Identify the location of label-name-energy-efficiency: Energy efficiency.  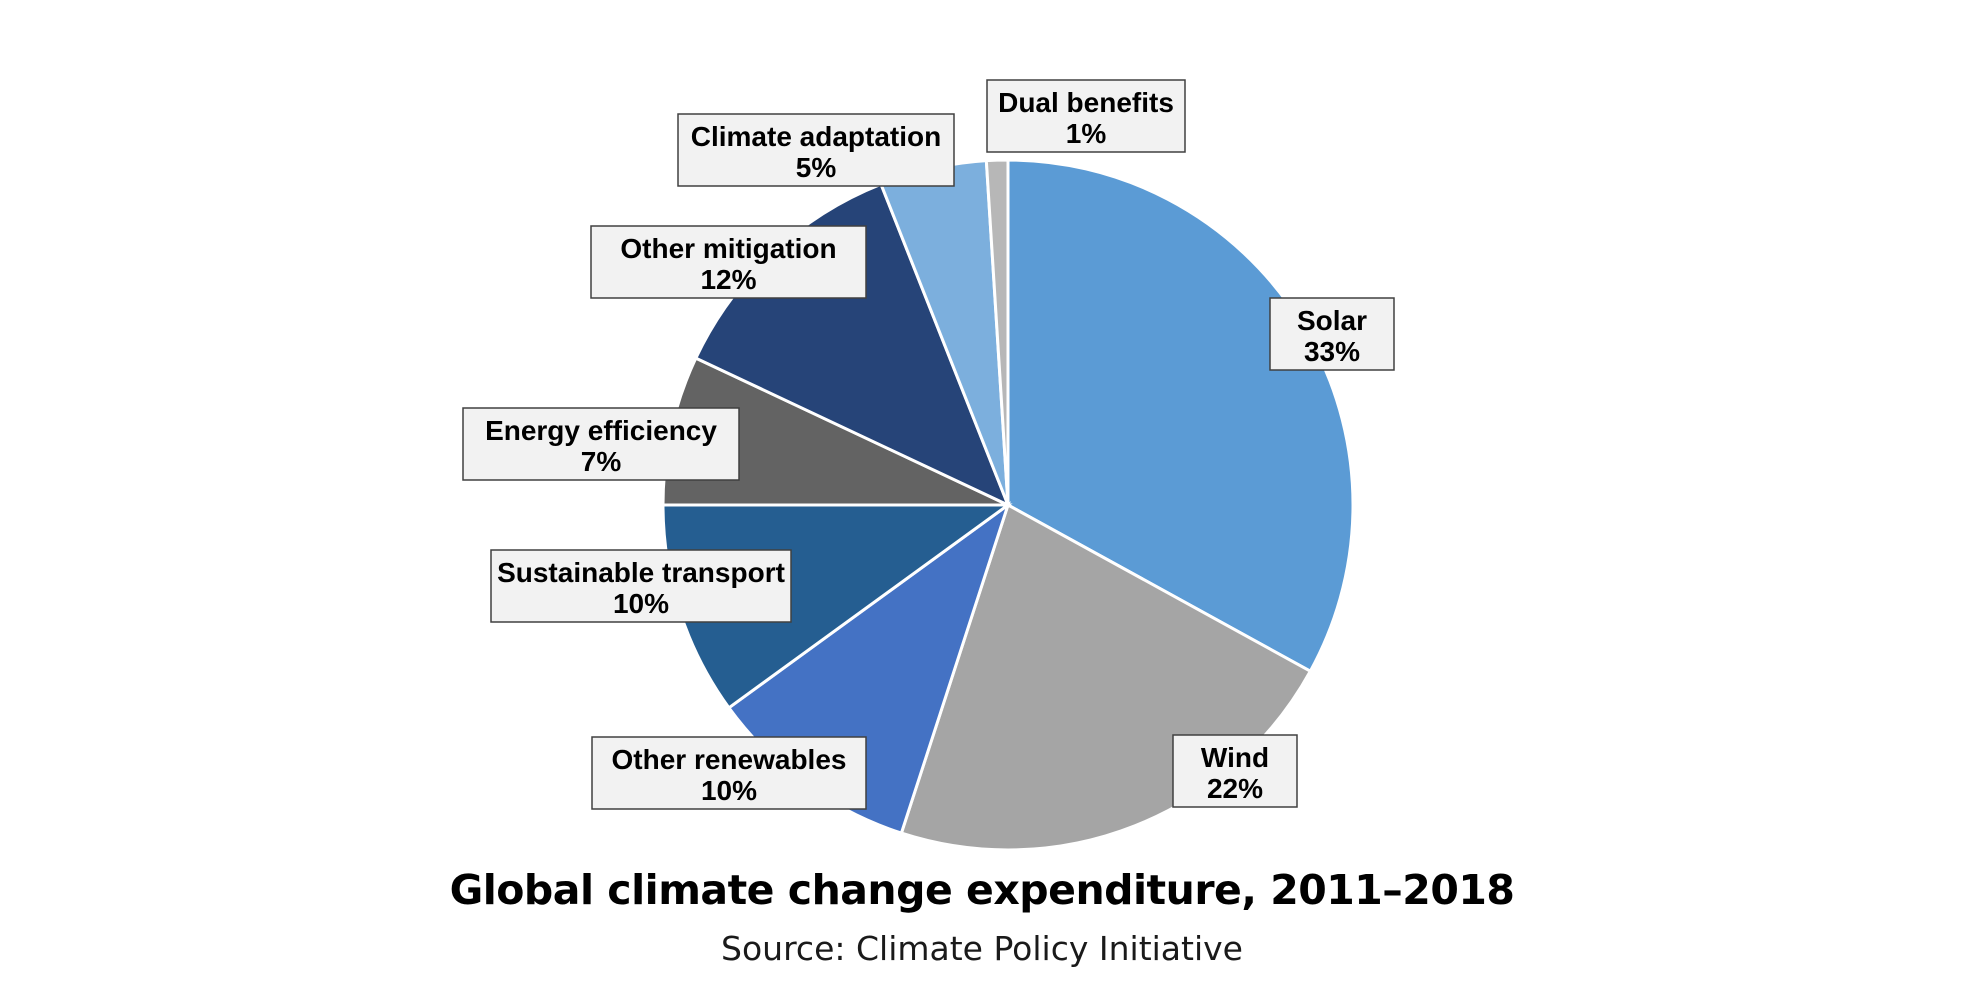
(601, 430).